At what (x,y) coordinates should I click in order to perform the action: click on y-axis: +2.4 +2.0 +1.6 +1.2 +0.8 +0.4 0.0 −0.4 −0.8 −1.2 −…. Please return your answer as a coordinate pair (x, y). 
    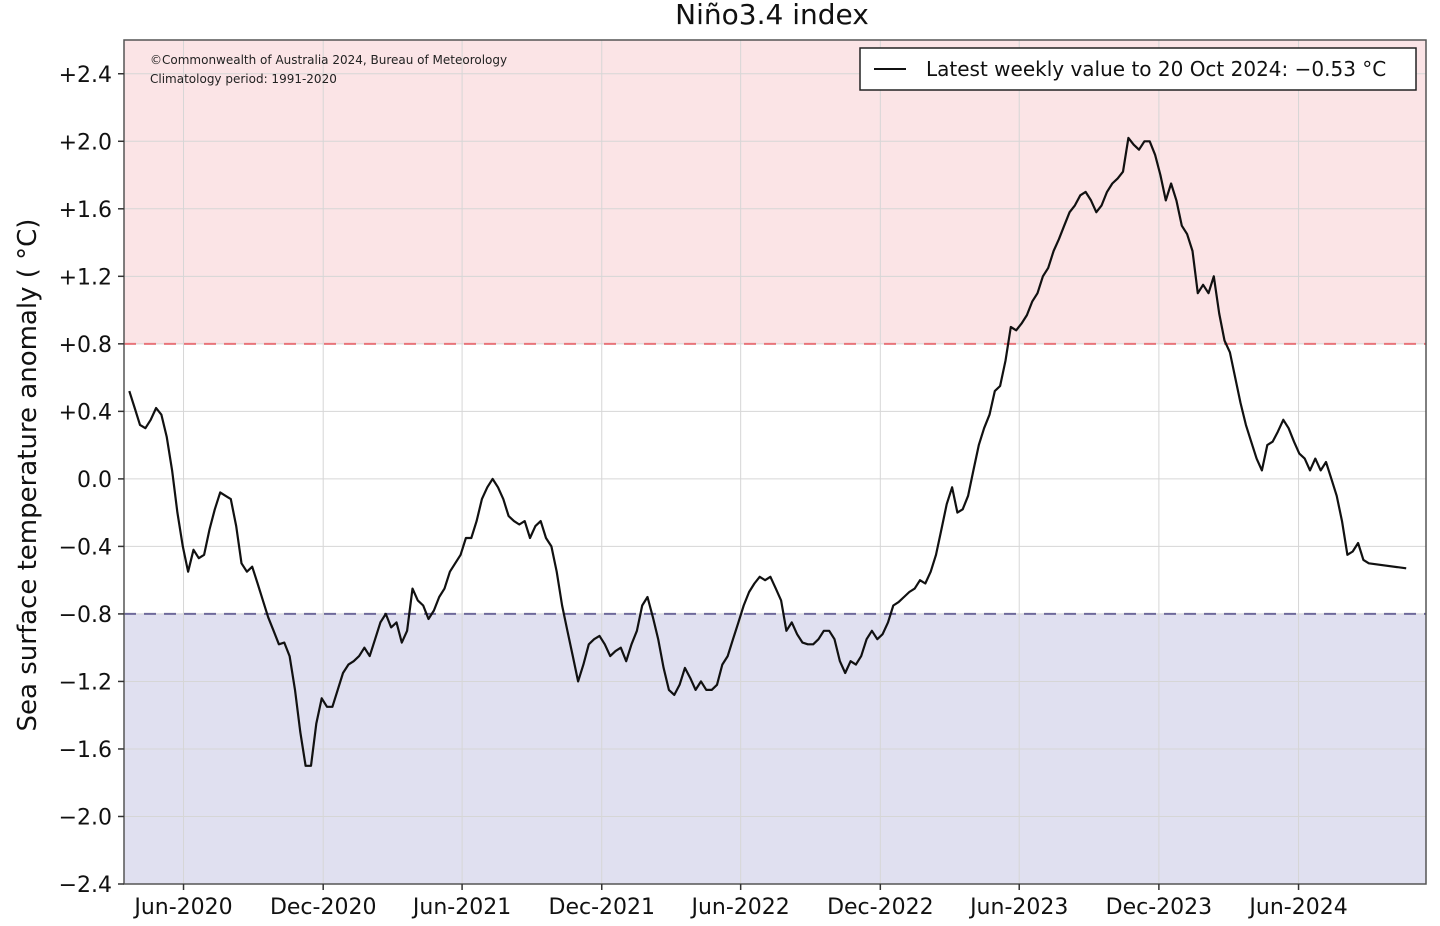
    Looking at the image, I should click on (91, 480).